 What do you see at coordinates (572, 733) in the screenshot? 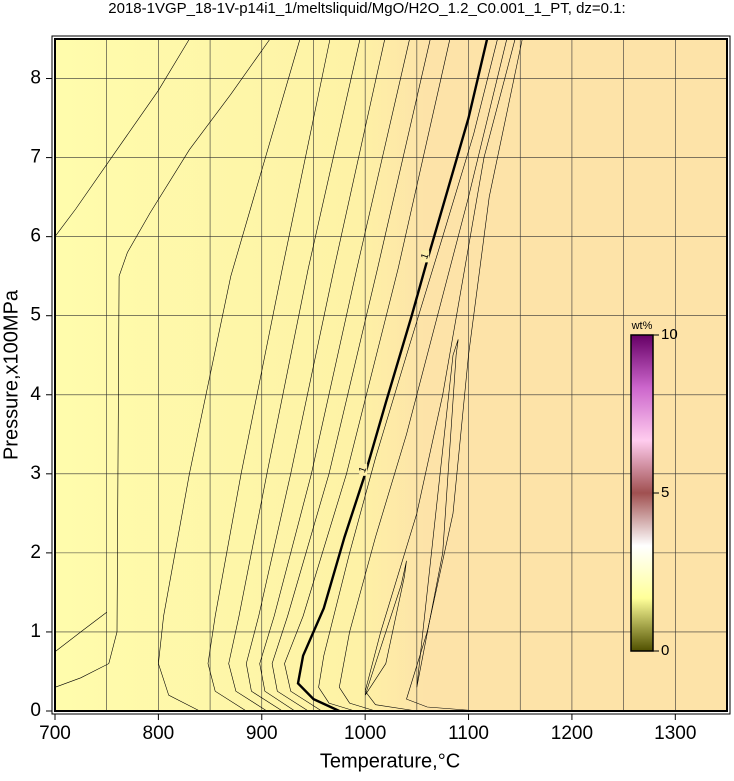
I see `x-tick-label: 1200` at bounding box center [572, 733].